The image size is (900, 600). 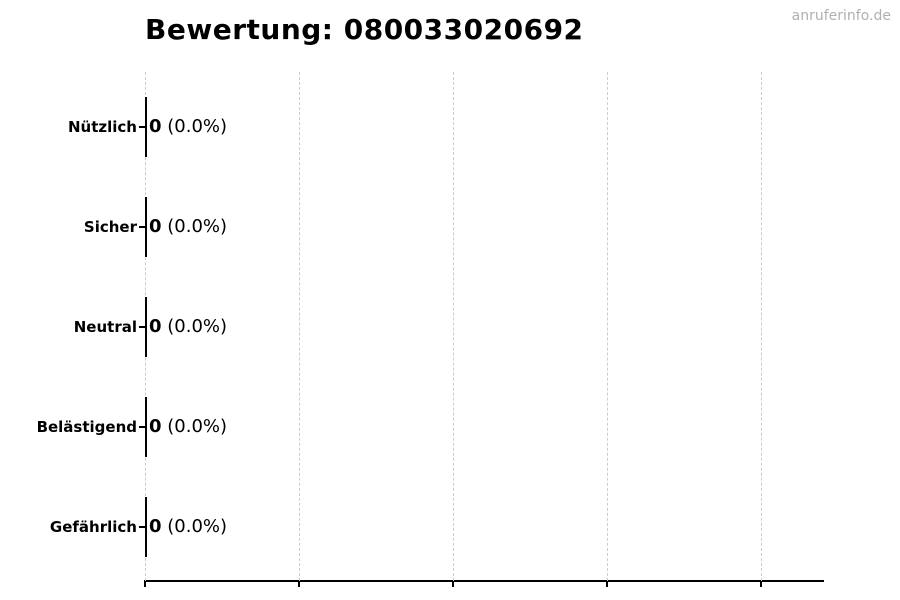 What do you see at coordinates (93, 527) in the screenshot?
I see `category-label: Gefährlich` at bounding box center [93, 527].